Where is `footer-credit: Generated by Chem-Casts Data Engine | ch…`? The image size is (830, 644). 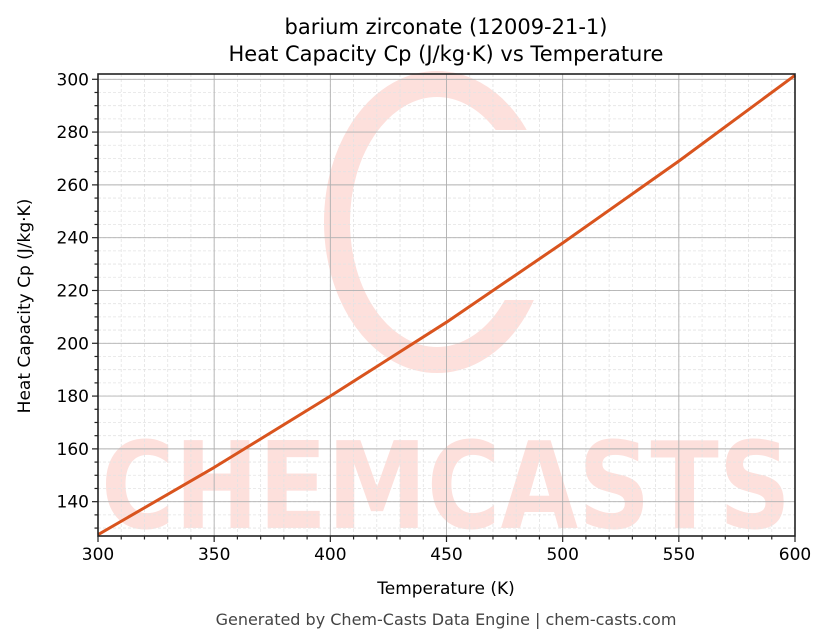 footer-credit: Generated by Chem-Casts Data Engine | ch… is located at coordinates (446, 619).